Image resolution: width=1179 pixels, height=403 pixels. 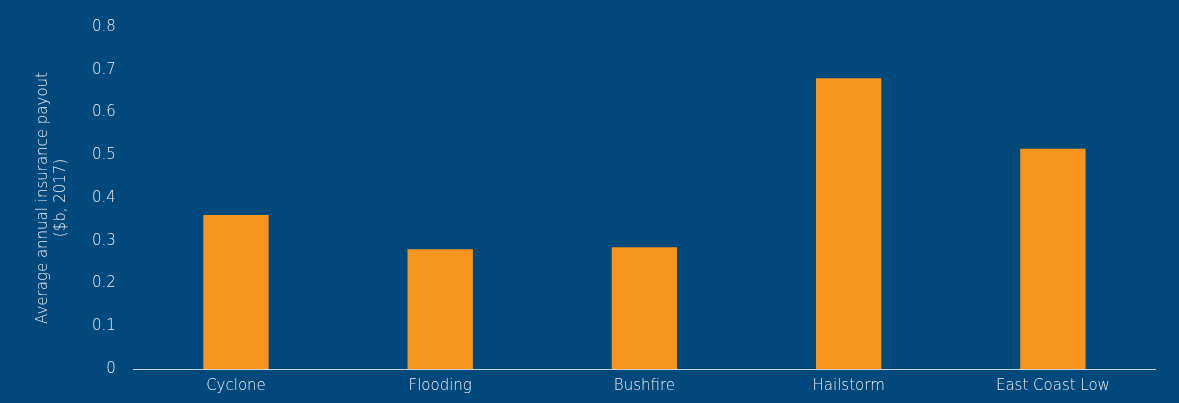 What do you see at coordinates (104, 325) in the screenshot?
I see `y-tick-label: 0.1` at bounding box center [104, 325].